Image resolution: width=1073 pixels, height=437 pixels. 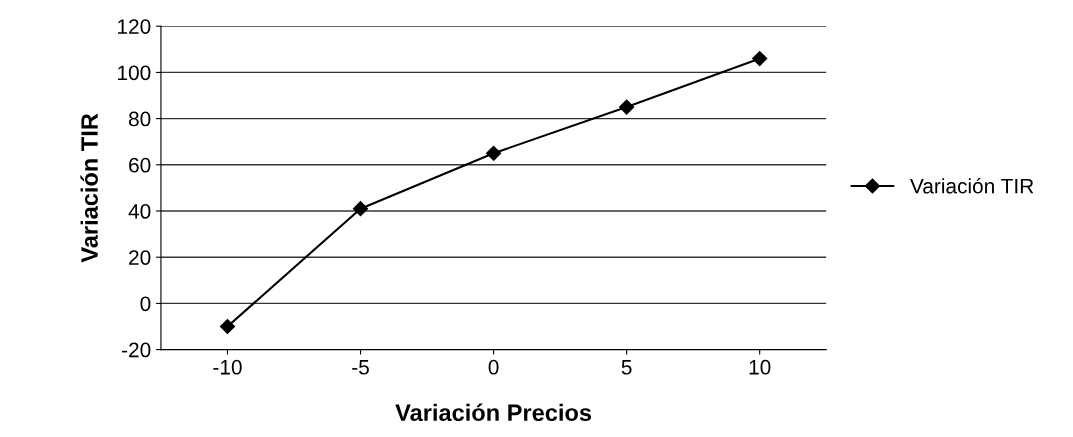 What do you see at coordinates (227, 367) in the screenshot?
I see `x-tick-label: -10` at bounding box center [227, 367].